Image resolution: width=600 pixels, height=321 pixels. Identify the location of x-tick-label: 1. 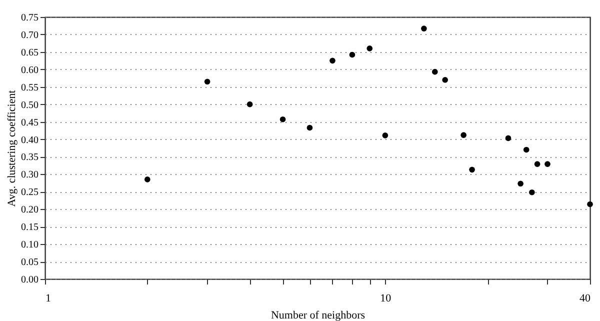
(48, 298).